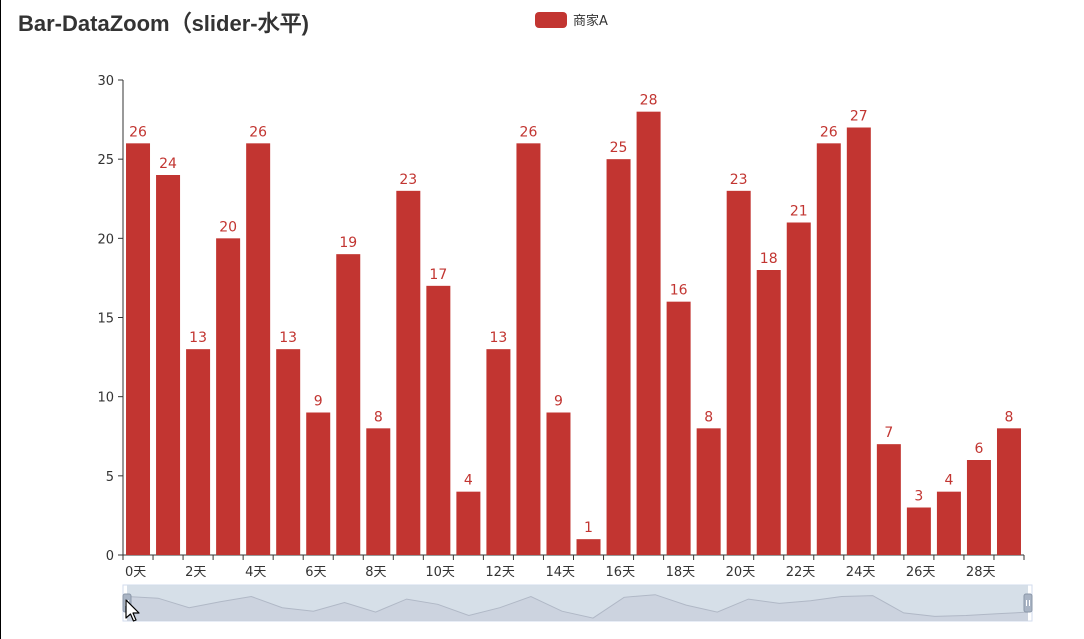  I want to click on y-tick-label: 5, so click(110, 477).